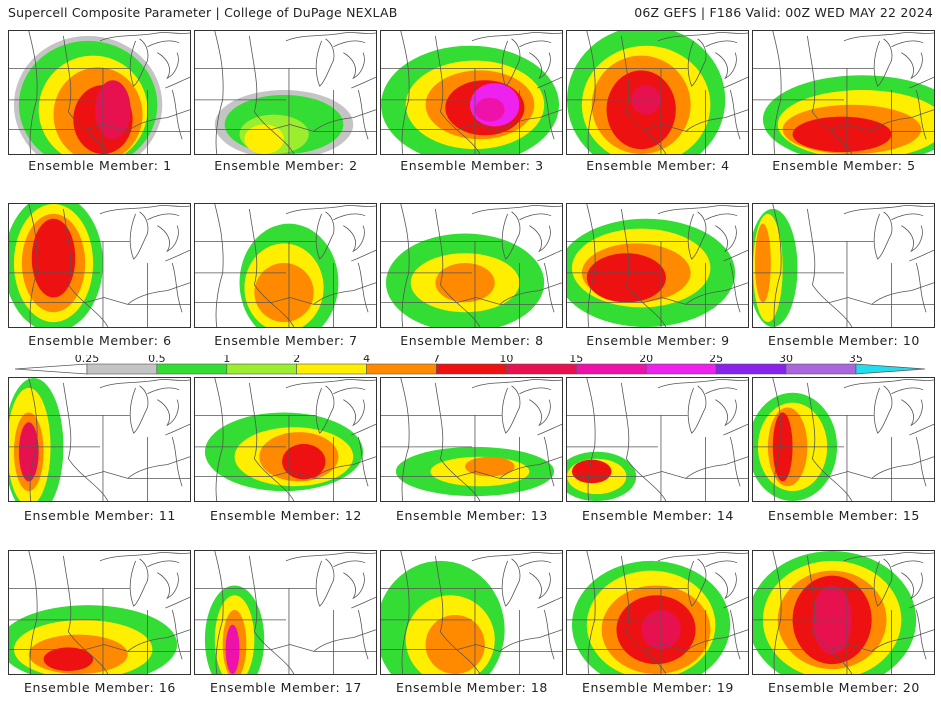 The width and height of the screenshot is (941, 706). I want to click on member-label: Ensemble Member: 5, so click(844, 165).